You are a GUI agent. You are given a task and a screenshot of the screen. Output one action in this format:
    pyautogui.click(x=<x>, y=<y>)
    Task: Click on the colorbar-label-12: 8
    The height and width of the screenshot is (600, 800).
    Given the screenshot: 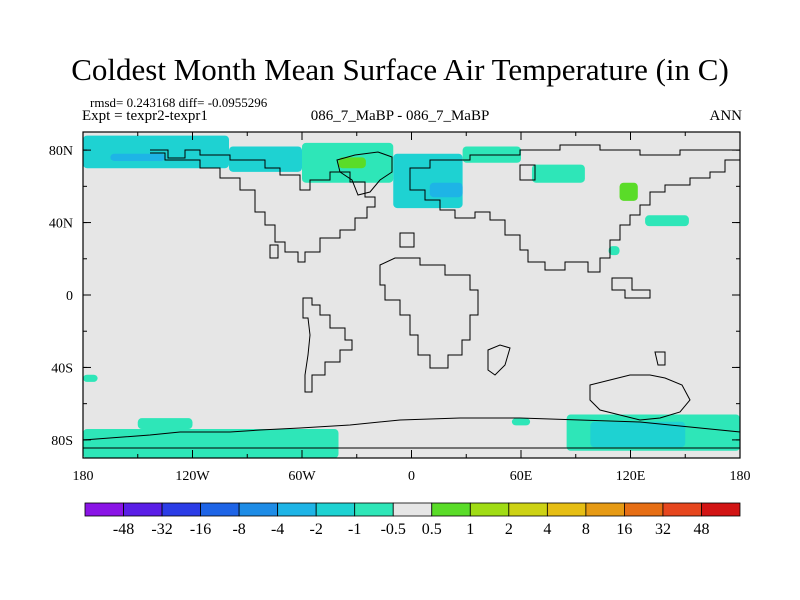 What is the action you would take?
    pyautogui.click(x=586, y=529)
    